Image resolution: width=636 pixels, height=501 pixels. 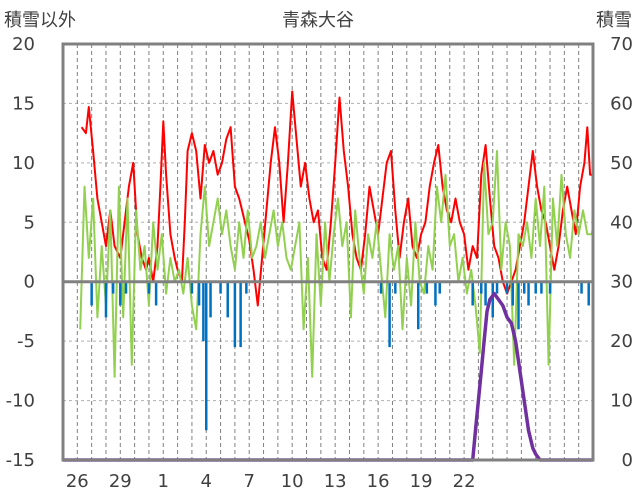 What do you see at coordinates (20, 401) in the screenshot?
I see `left-tick-label: -10` at bounding box center [20, 401].